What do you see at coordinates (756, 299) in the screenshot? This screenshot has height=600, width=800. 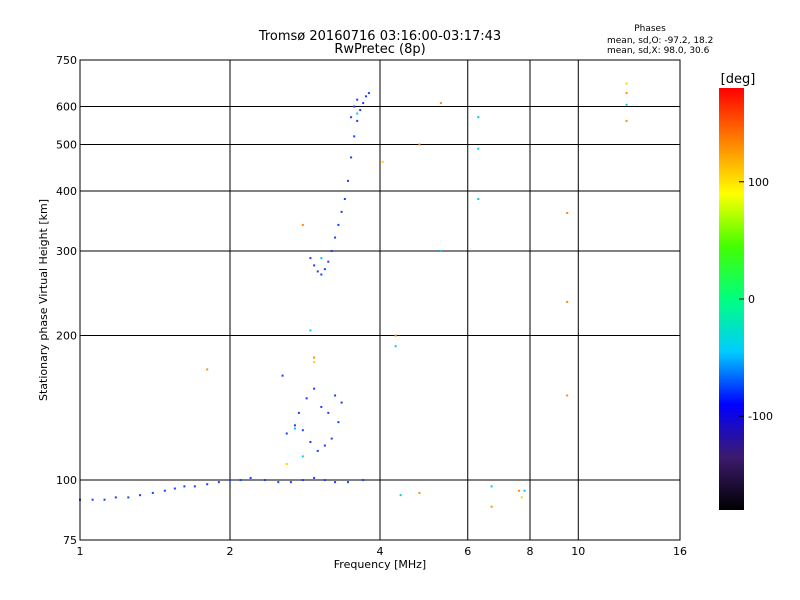 I see `colorbar-ticks: 100 0 -100` at bounding box center [756, 299].